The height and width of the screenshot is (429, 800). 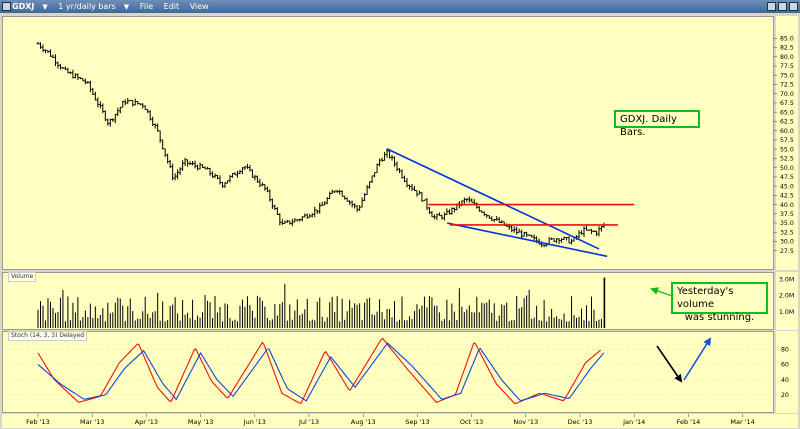 I want to click on stoch-k-line, so click(x=319, y=370).